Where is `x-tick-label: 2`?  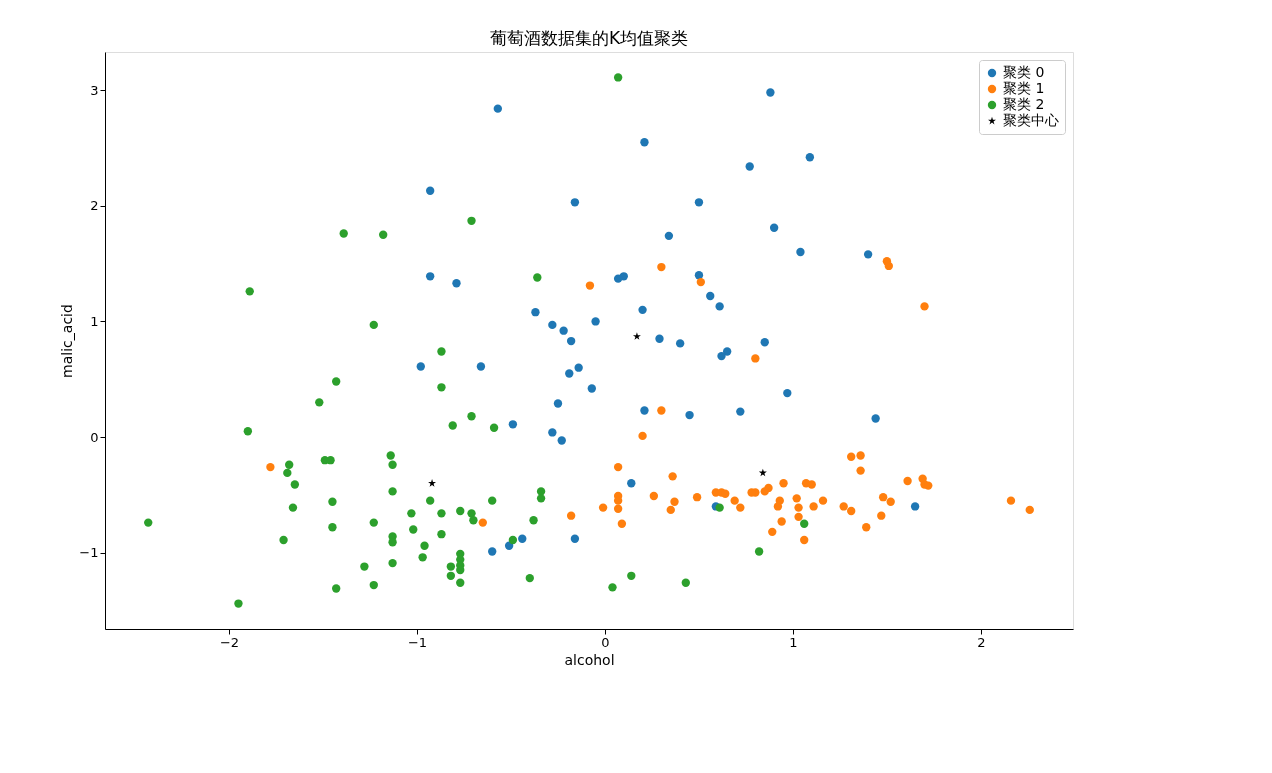
x-tick-label: 2 is located at coordinates (981, 642).